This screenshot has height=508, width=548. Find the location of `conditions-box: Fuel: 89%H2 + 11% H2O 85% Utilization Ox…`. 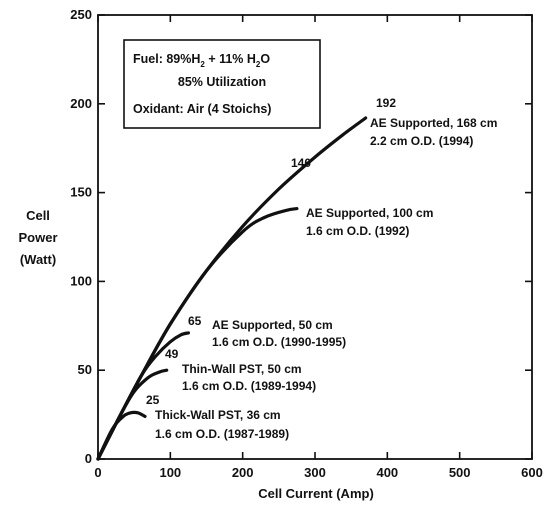

conditions-box: Fuel: 89%H2 + 11% H2O 85% Utilization Ox… is located at coordinates (222, 84).